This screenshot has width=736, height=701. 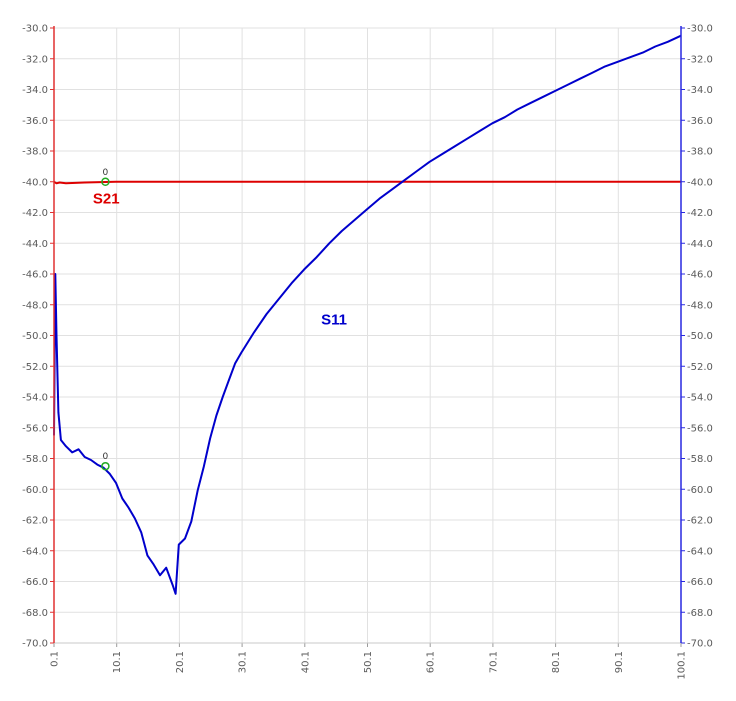 I want to click on y-tick-label-left: -60.0, so click(x=35, y=490).